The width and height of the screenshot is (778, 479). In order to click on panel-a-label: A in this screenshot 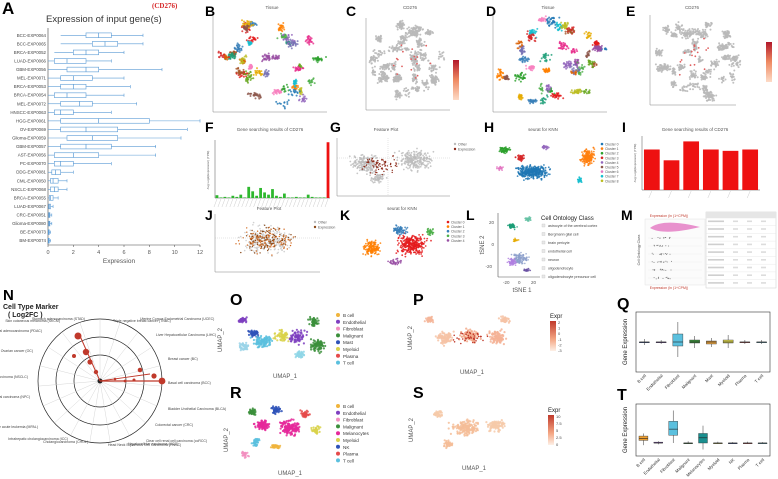, I will do `click(8, 9)`.